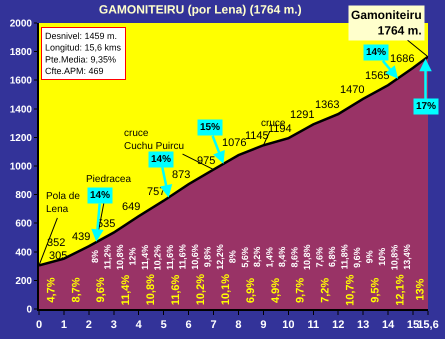 The width and height of the screenshot is (445, 339). I want to click on annotation: 12,2%, so click(219, 257).